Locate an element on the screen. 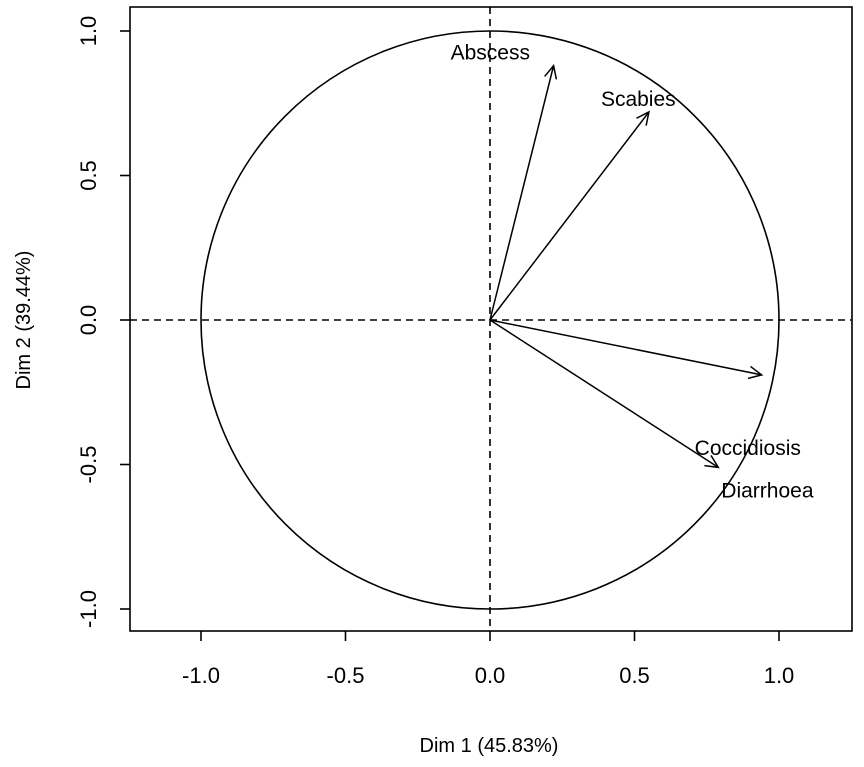 The image size is (864, 767). x-axis-title: Dim 1 (45.83%) is located at coordinates (489, 746).